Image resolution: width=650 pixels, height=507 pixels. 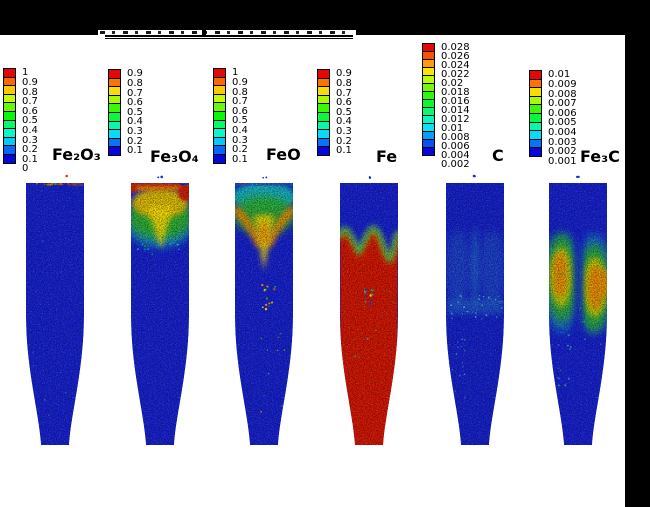 What do you see at coordinates (160, 310) in the screenshot?
I see `vessel-fe3o4` at bounding box center [160, 310].